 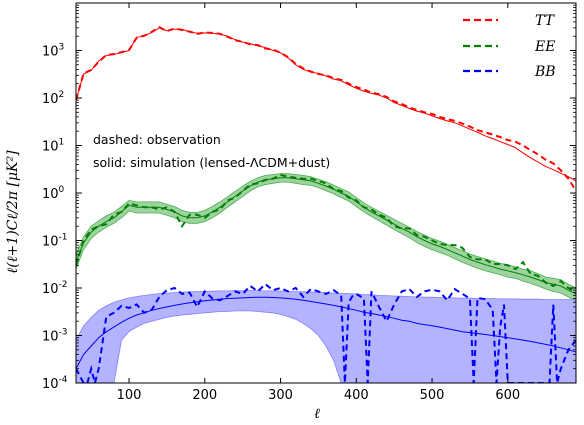 I want to click on annotation-observation: dashed: observation, so click(x=157, y=139).